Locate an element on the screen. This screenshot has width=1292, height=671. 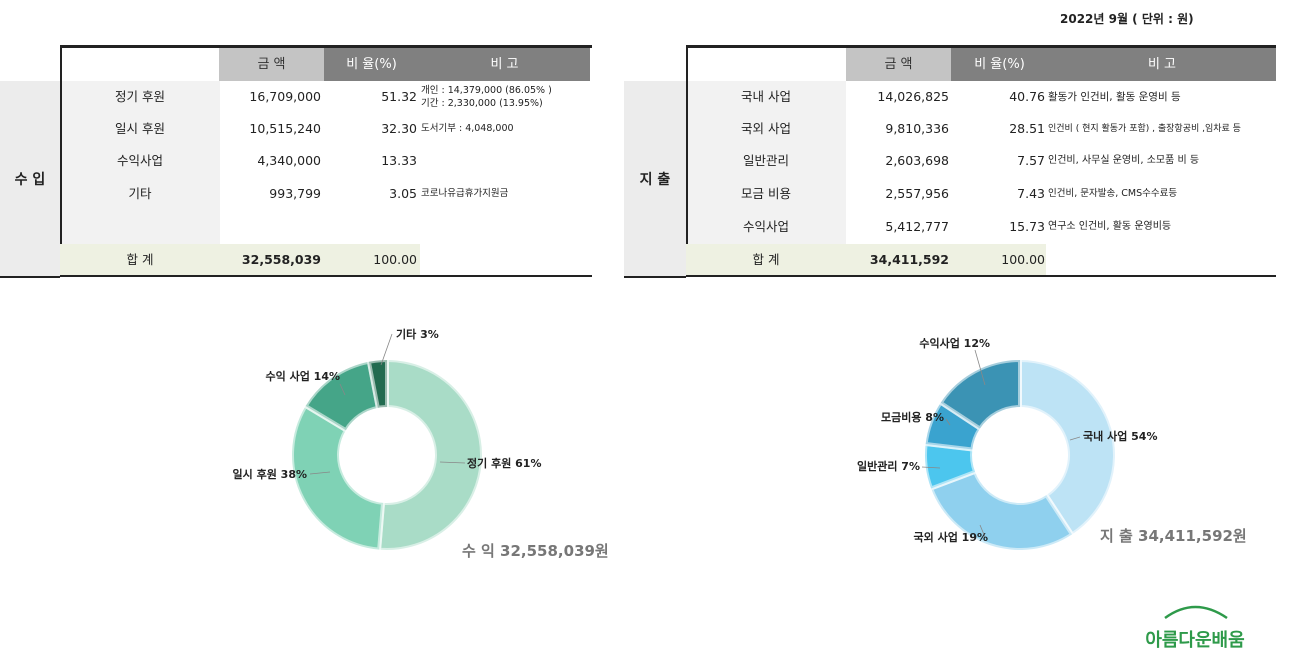
data-label: 모금비용 8% is located at coordinates (912, 417).